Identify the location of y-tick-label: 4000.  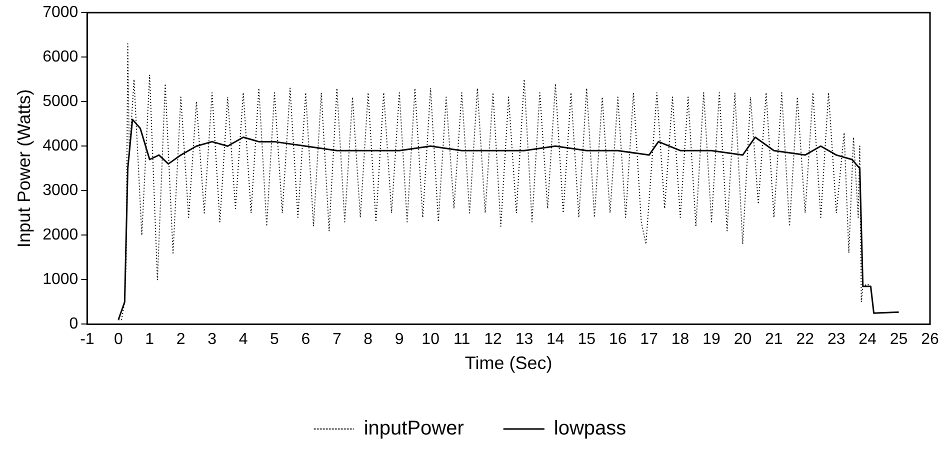
(60, 146).